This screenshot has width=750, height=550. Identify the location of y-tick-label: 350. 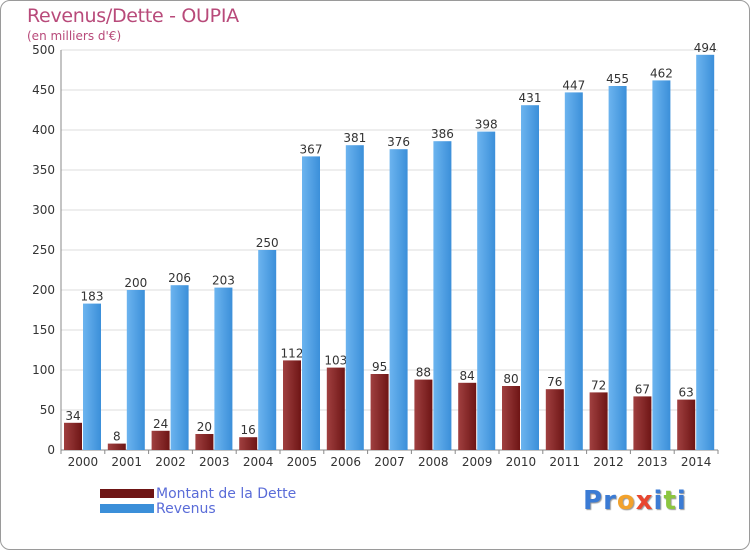
(43, 170).